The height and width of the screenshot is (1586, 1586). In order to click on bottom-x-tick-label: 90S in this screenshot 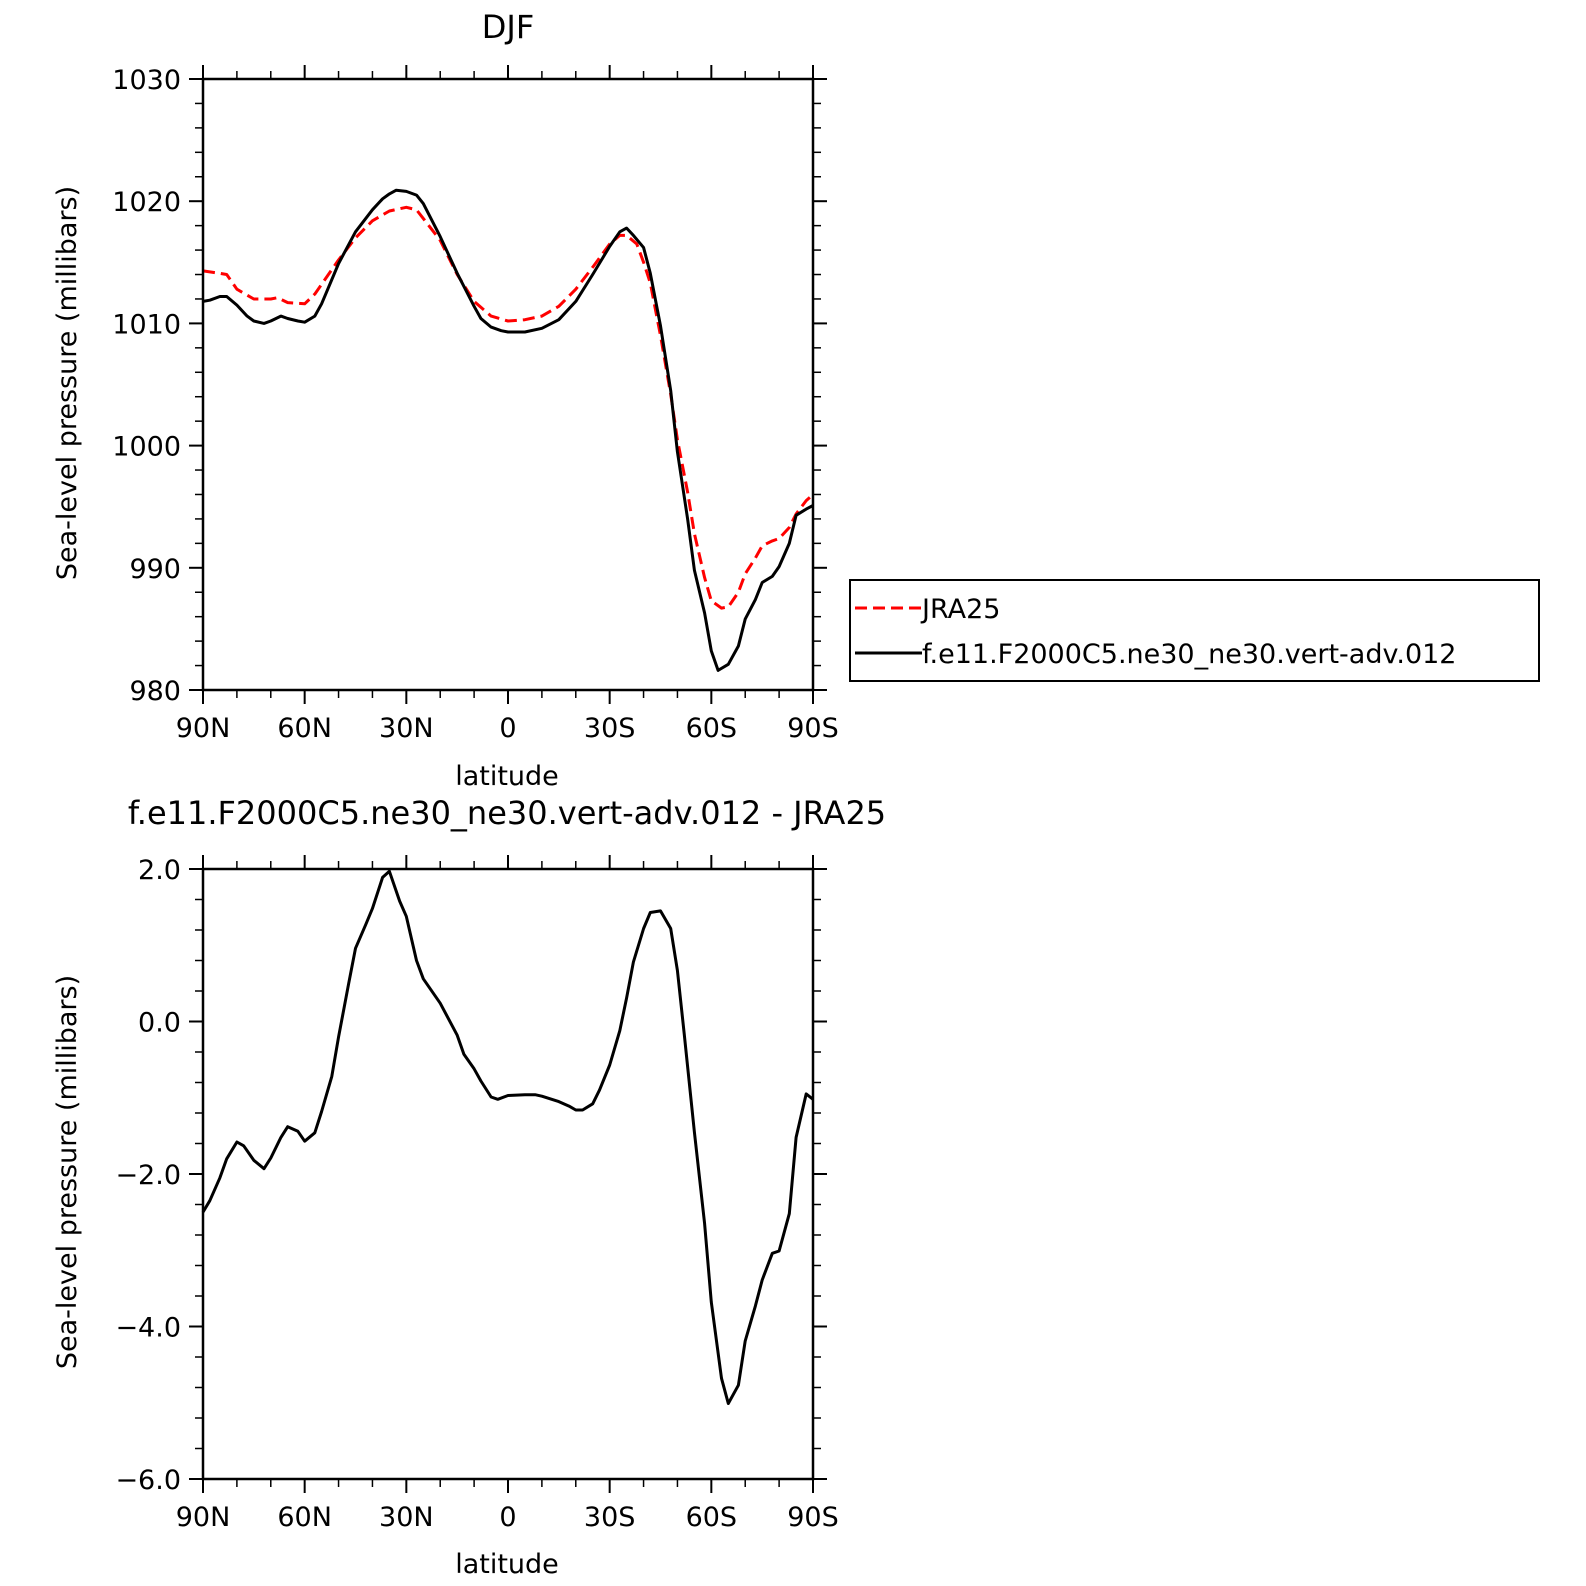, I will do `click(813, 1517)`.